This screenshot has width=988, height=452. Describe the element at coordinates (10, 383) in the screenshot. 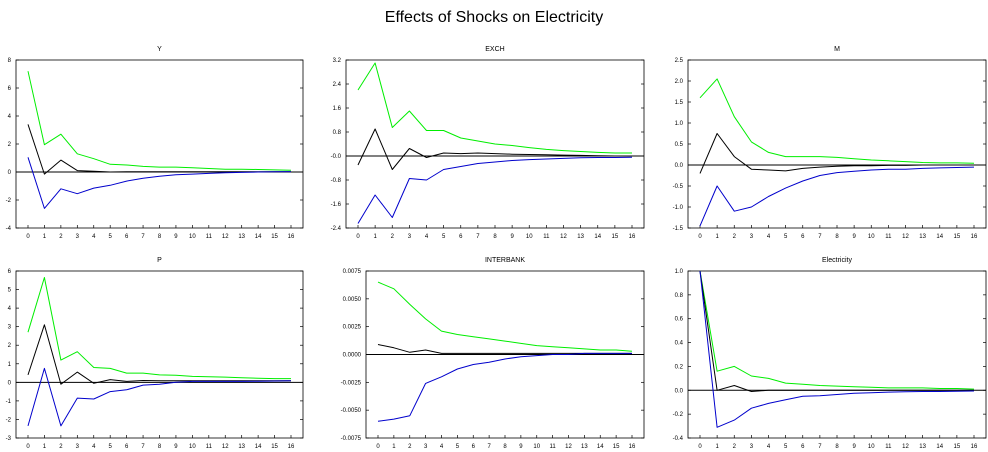

I see `y-tick-label: 0` at that location.